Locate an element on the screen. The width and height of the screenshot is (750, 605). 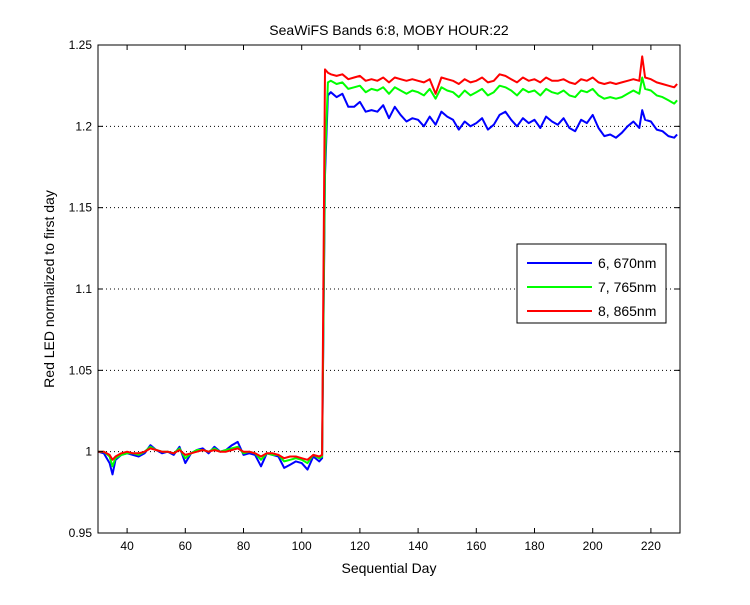
legend-label-1: 6, 670nm is located at coordinates (627, 263).